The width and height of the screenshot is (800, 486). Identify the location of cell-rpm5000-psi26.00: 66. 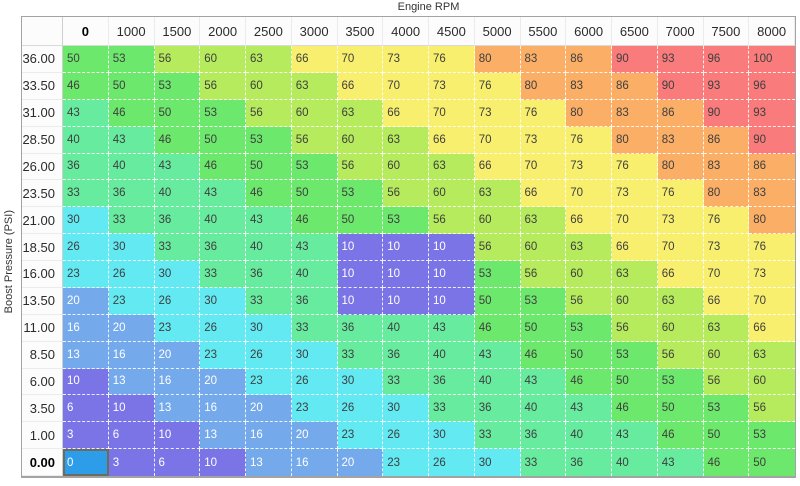
(497, 167).